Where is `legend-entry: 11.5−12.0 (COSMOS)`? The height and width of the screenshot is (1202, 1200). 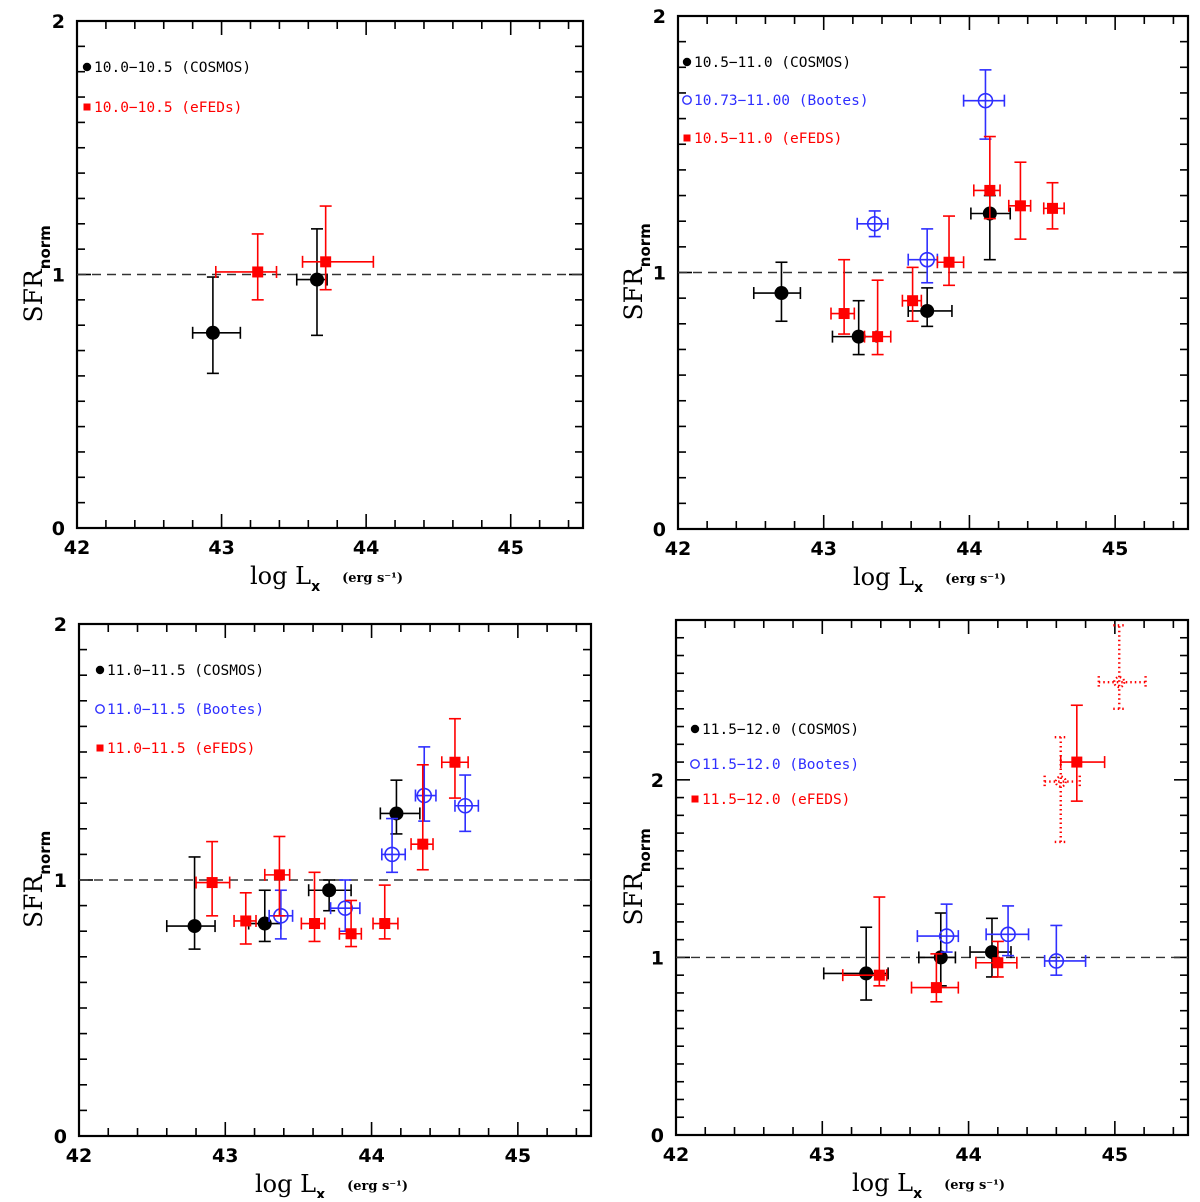
legend-entry: 11.5−12.0 (COSMOS) is located at coordinates (774, 730).